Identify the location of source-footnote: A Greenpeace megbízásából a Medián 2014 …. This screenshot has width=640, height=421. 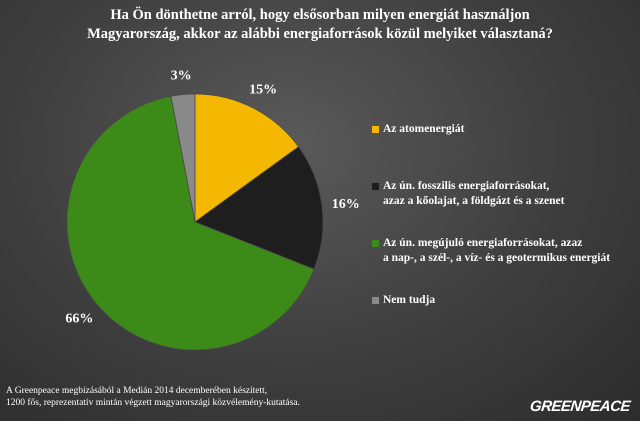
(153, 397).